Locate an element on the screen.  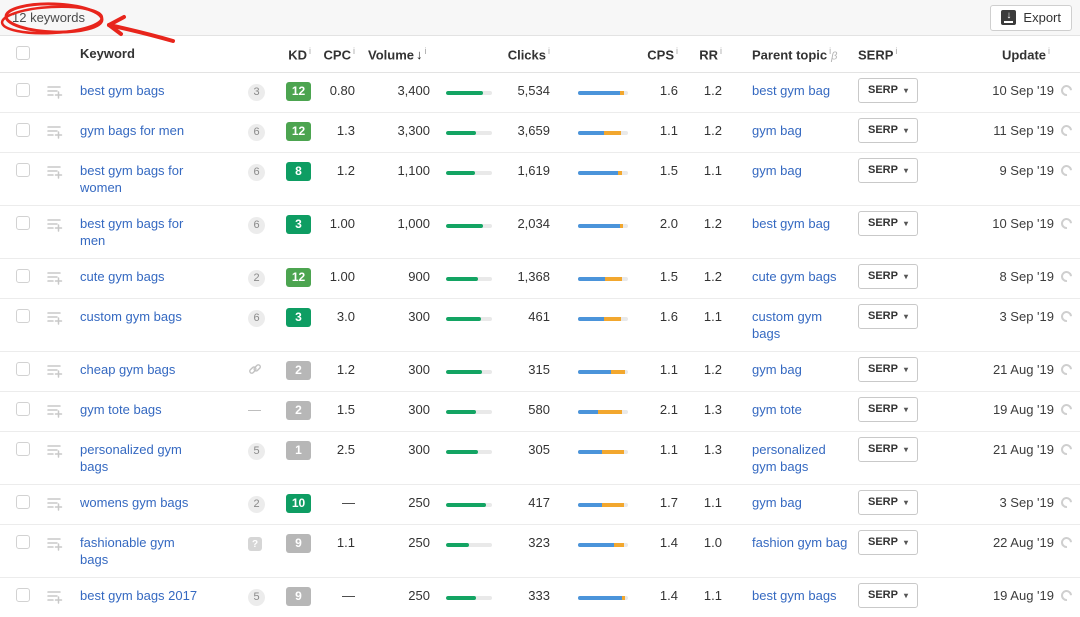
cpc-value: 1.00 is located at coordinates (343, 278).